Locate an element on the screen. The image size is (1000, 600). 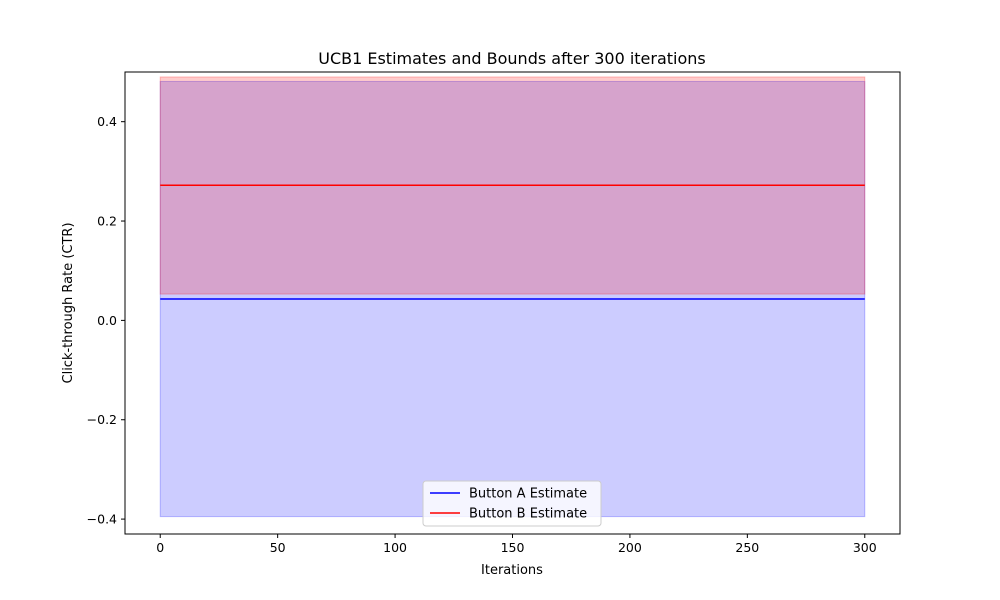
x-axis-label: Iterations is located at coordinates (512, 570).